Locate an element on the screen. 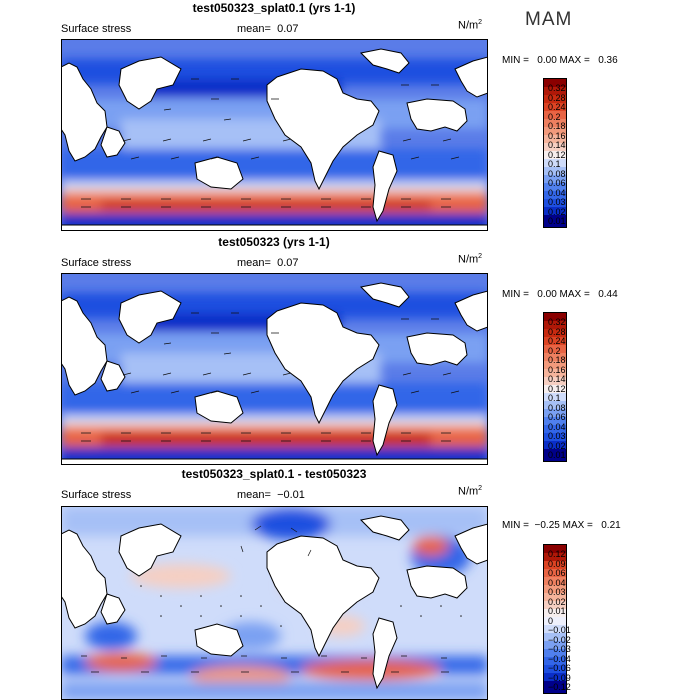  cbar-level: 0.09 is located at coordinates (557, 563).